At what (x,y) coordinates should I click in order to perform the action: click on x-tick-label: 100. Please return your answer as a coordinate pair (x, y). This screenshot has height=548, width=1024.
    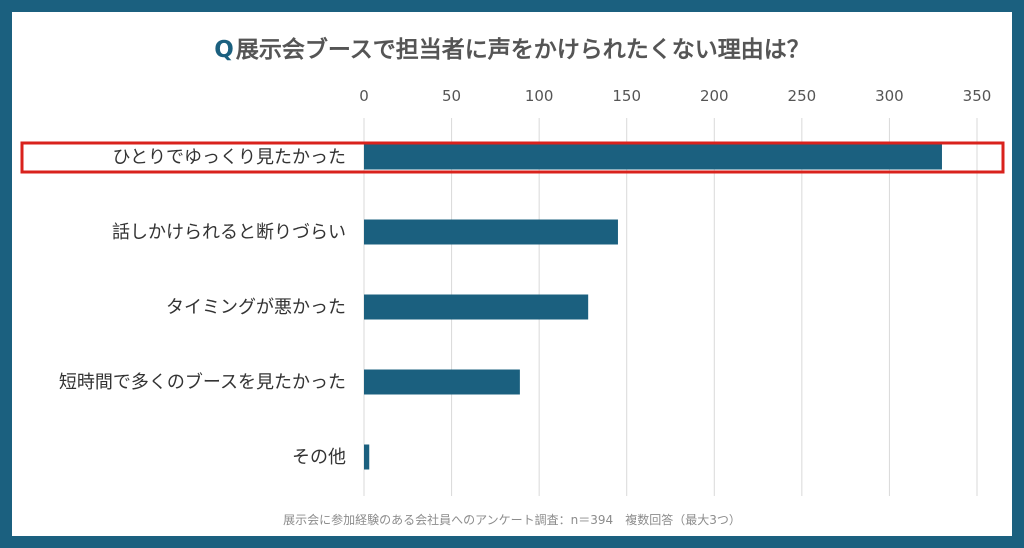
    Looking at the image, I should click on (539, 96).